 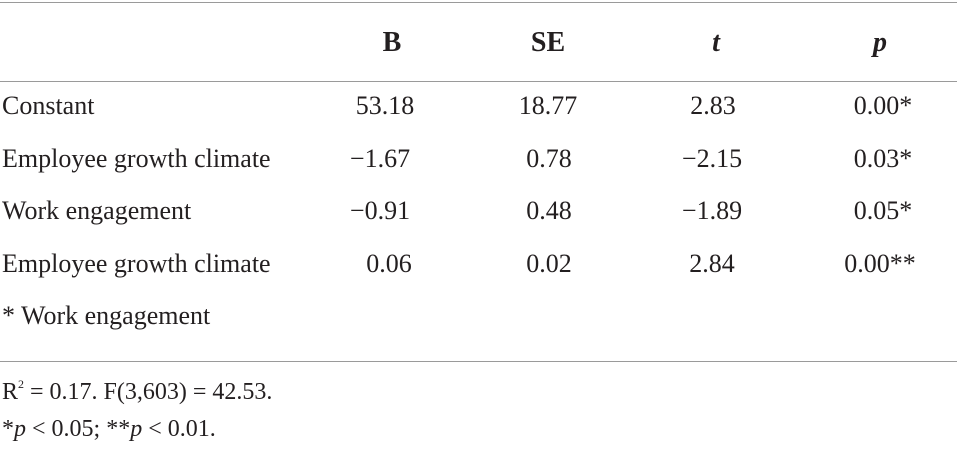 I want to click on cell-t: −2.15, so click(x=712, y=158).